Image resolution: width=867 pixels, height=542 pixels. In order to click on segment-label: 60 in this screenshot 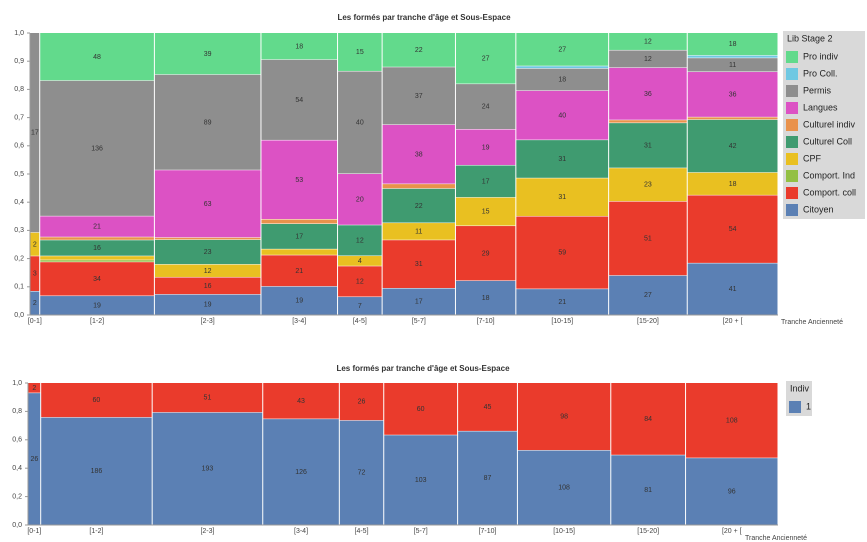, I will do `click(97, 400)`.